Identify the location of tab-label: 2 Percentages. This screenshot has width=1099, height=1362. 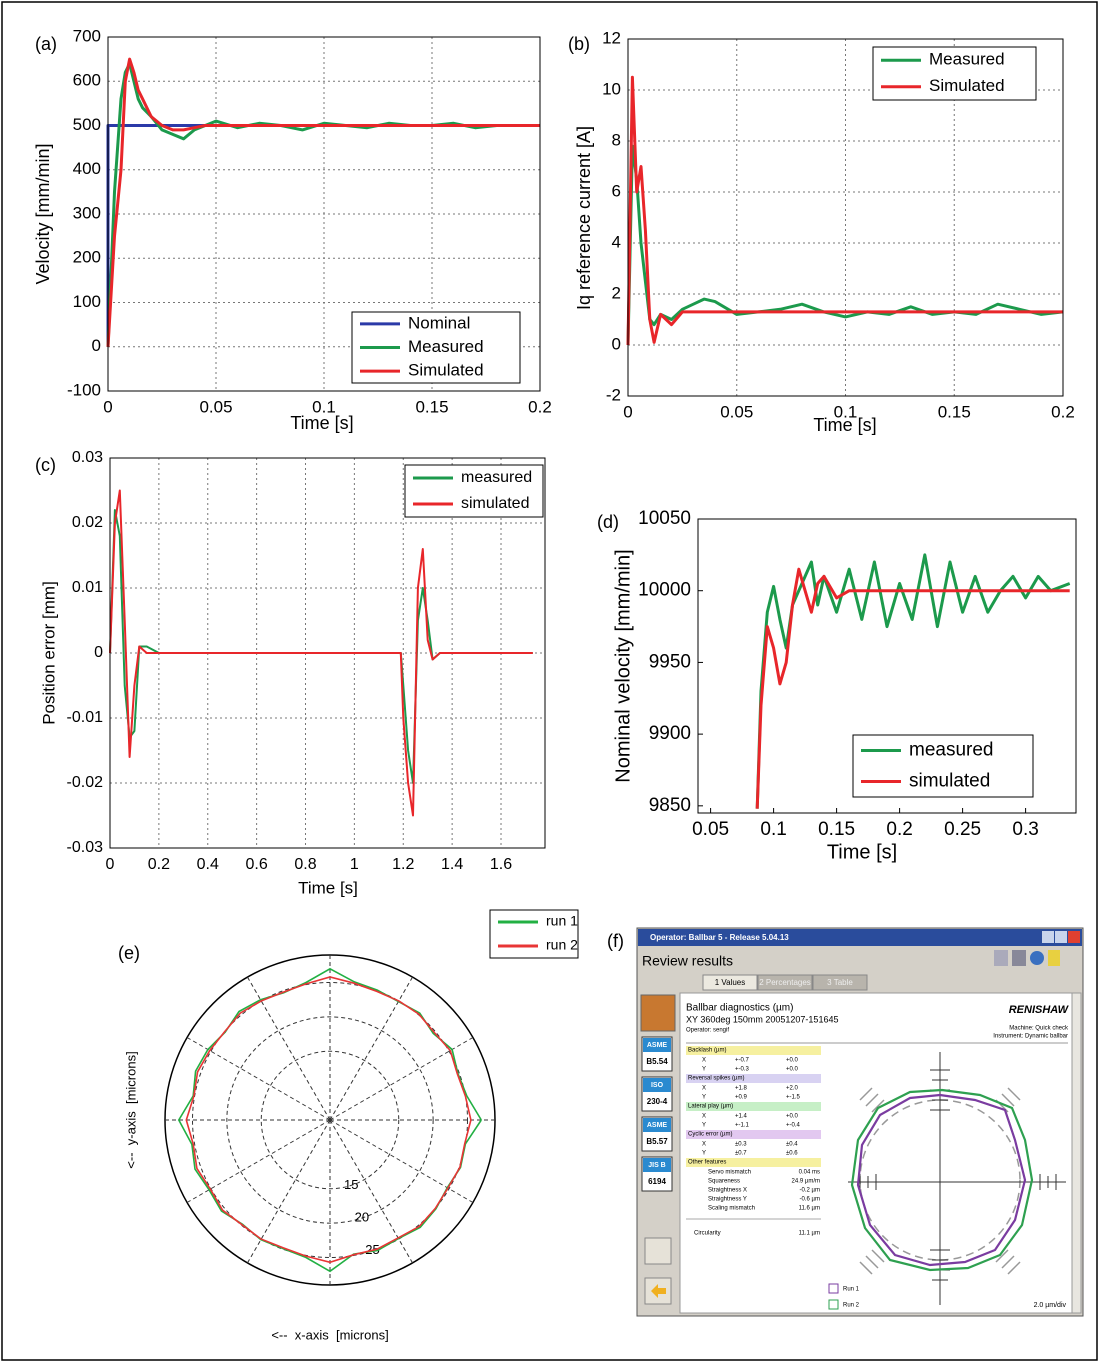
(785, 982).